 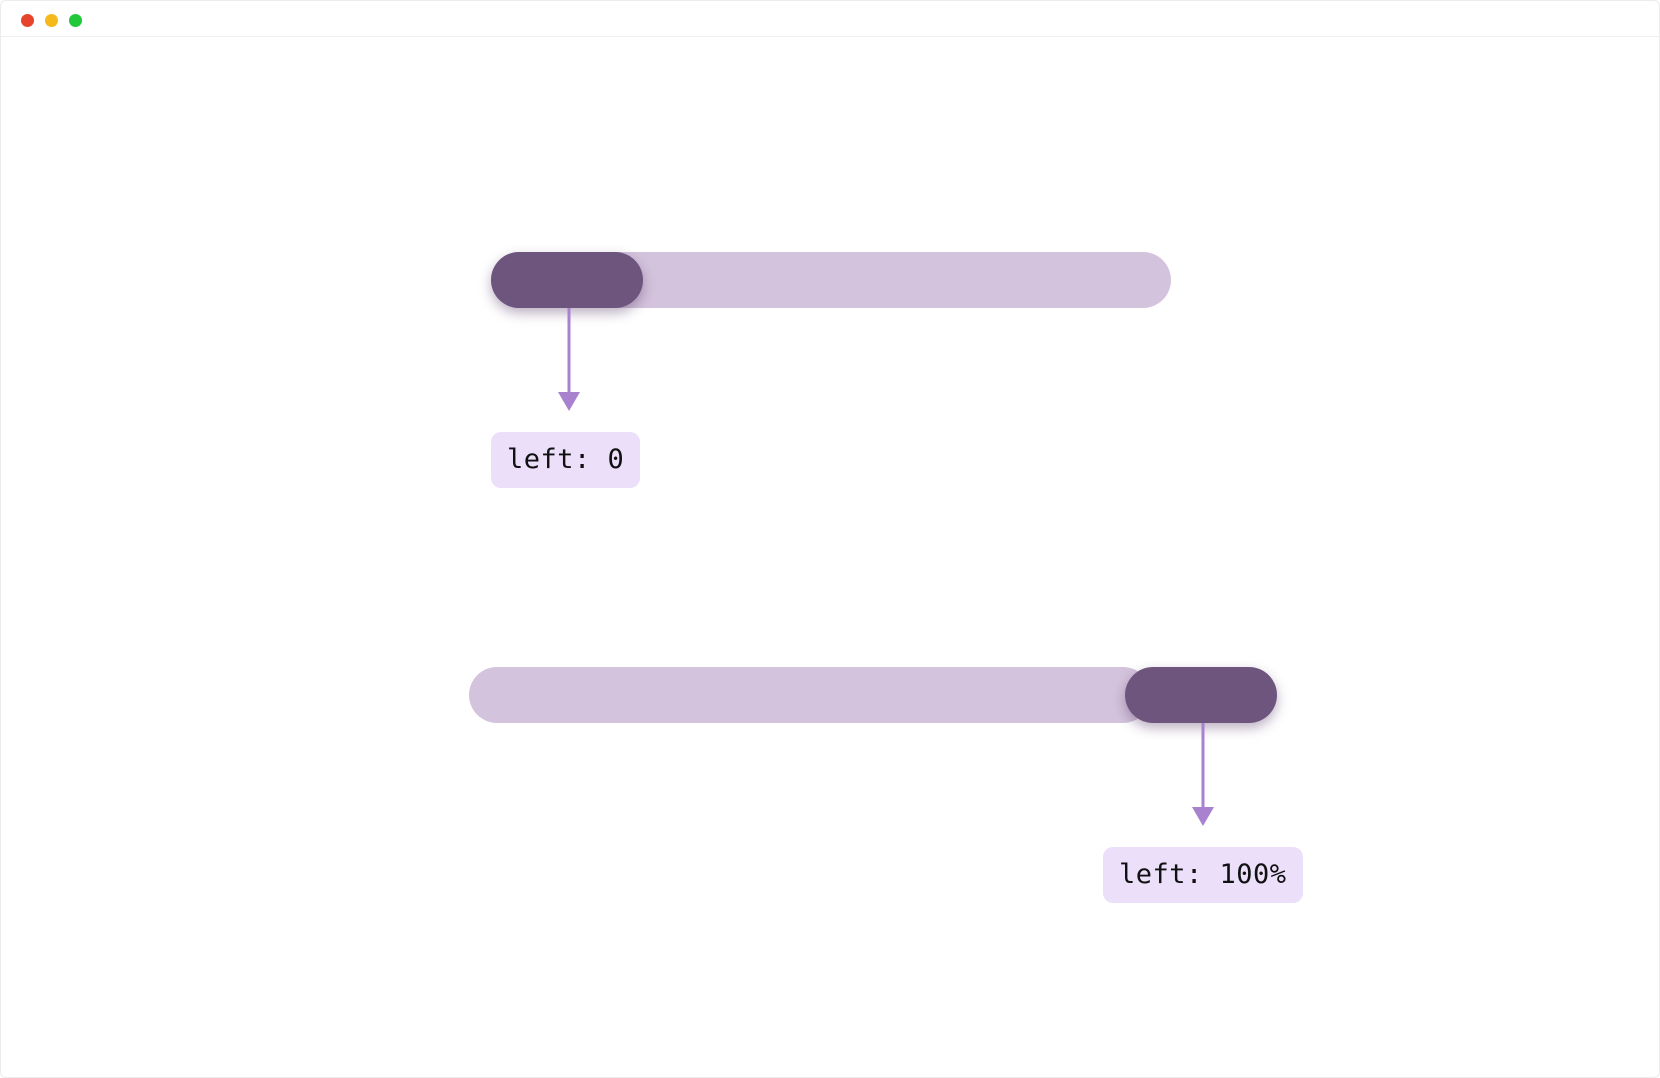 What do you see at coordinates (567, 280) in the screenshot?
I see `slider-thumb-start` at bounding box center [567, 280].